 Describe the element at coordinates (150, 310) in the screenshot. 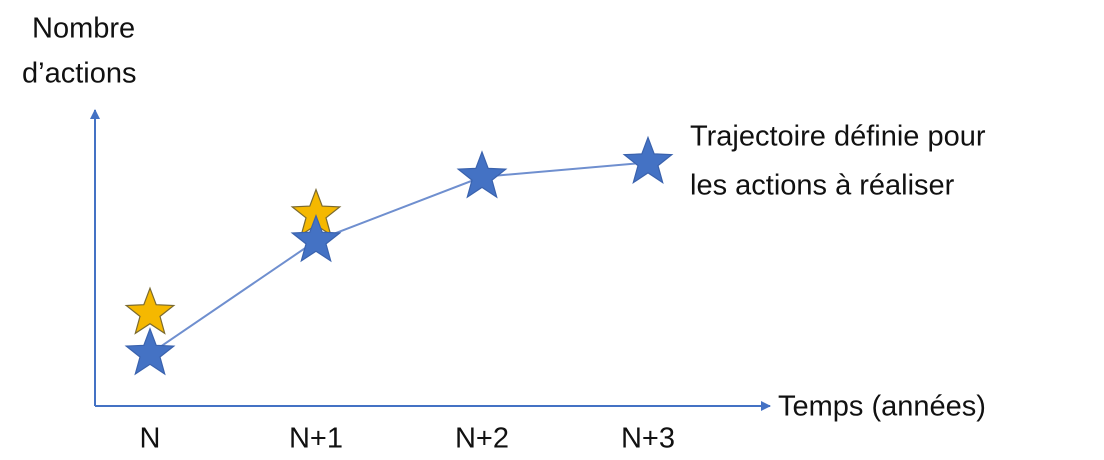

I see `actual-star` at that location.